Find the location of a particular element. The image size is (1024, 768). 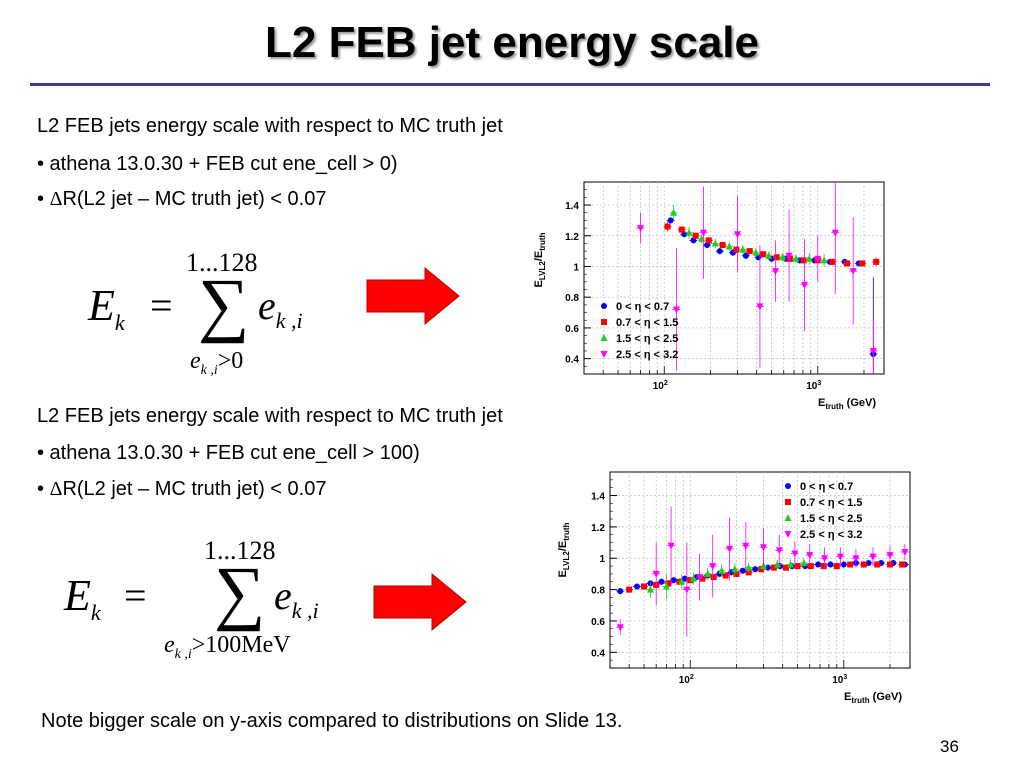

y-tick-label: 1 is located at coordinates (602, 559).